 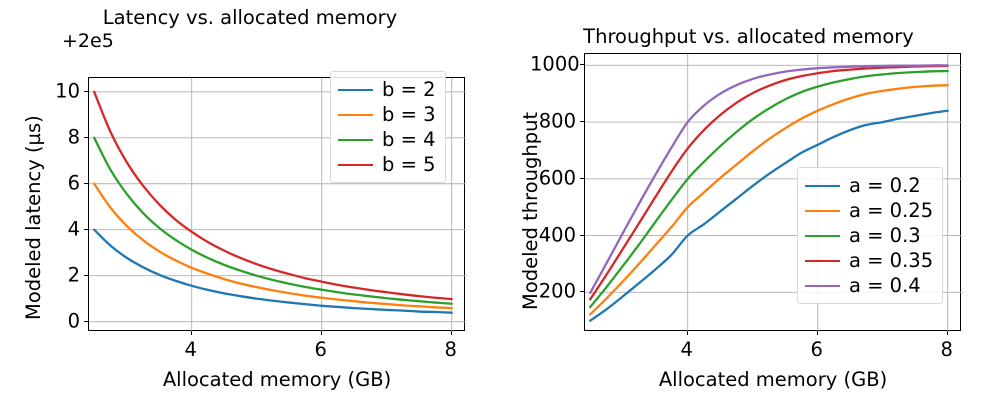 I want to click on y-tick-label: 1000, so click(x=555, y=64).